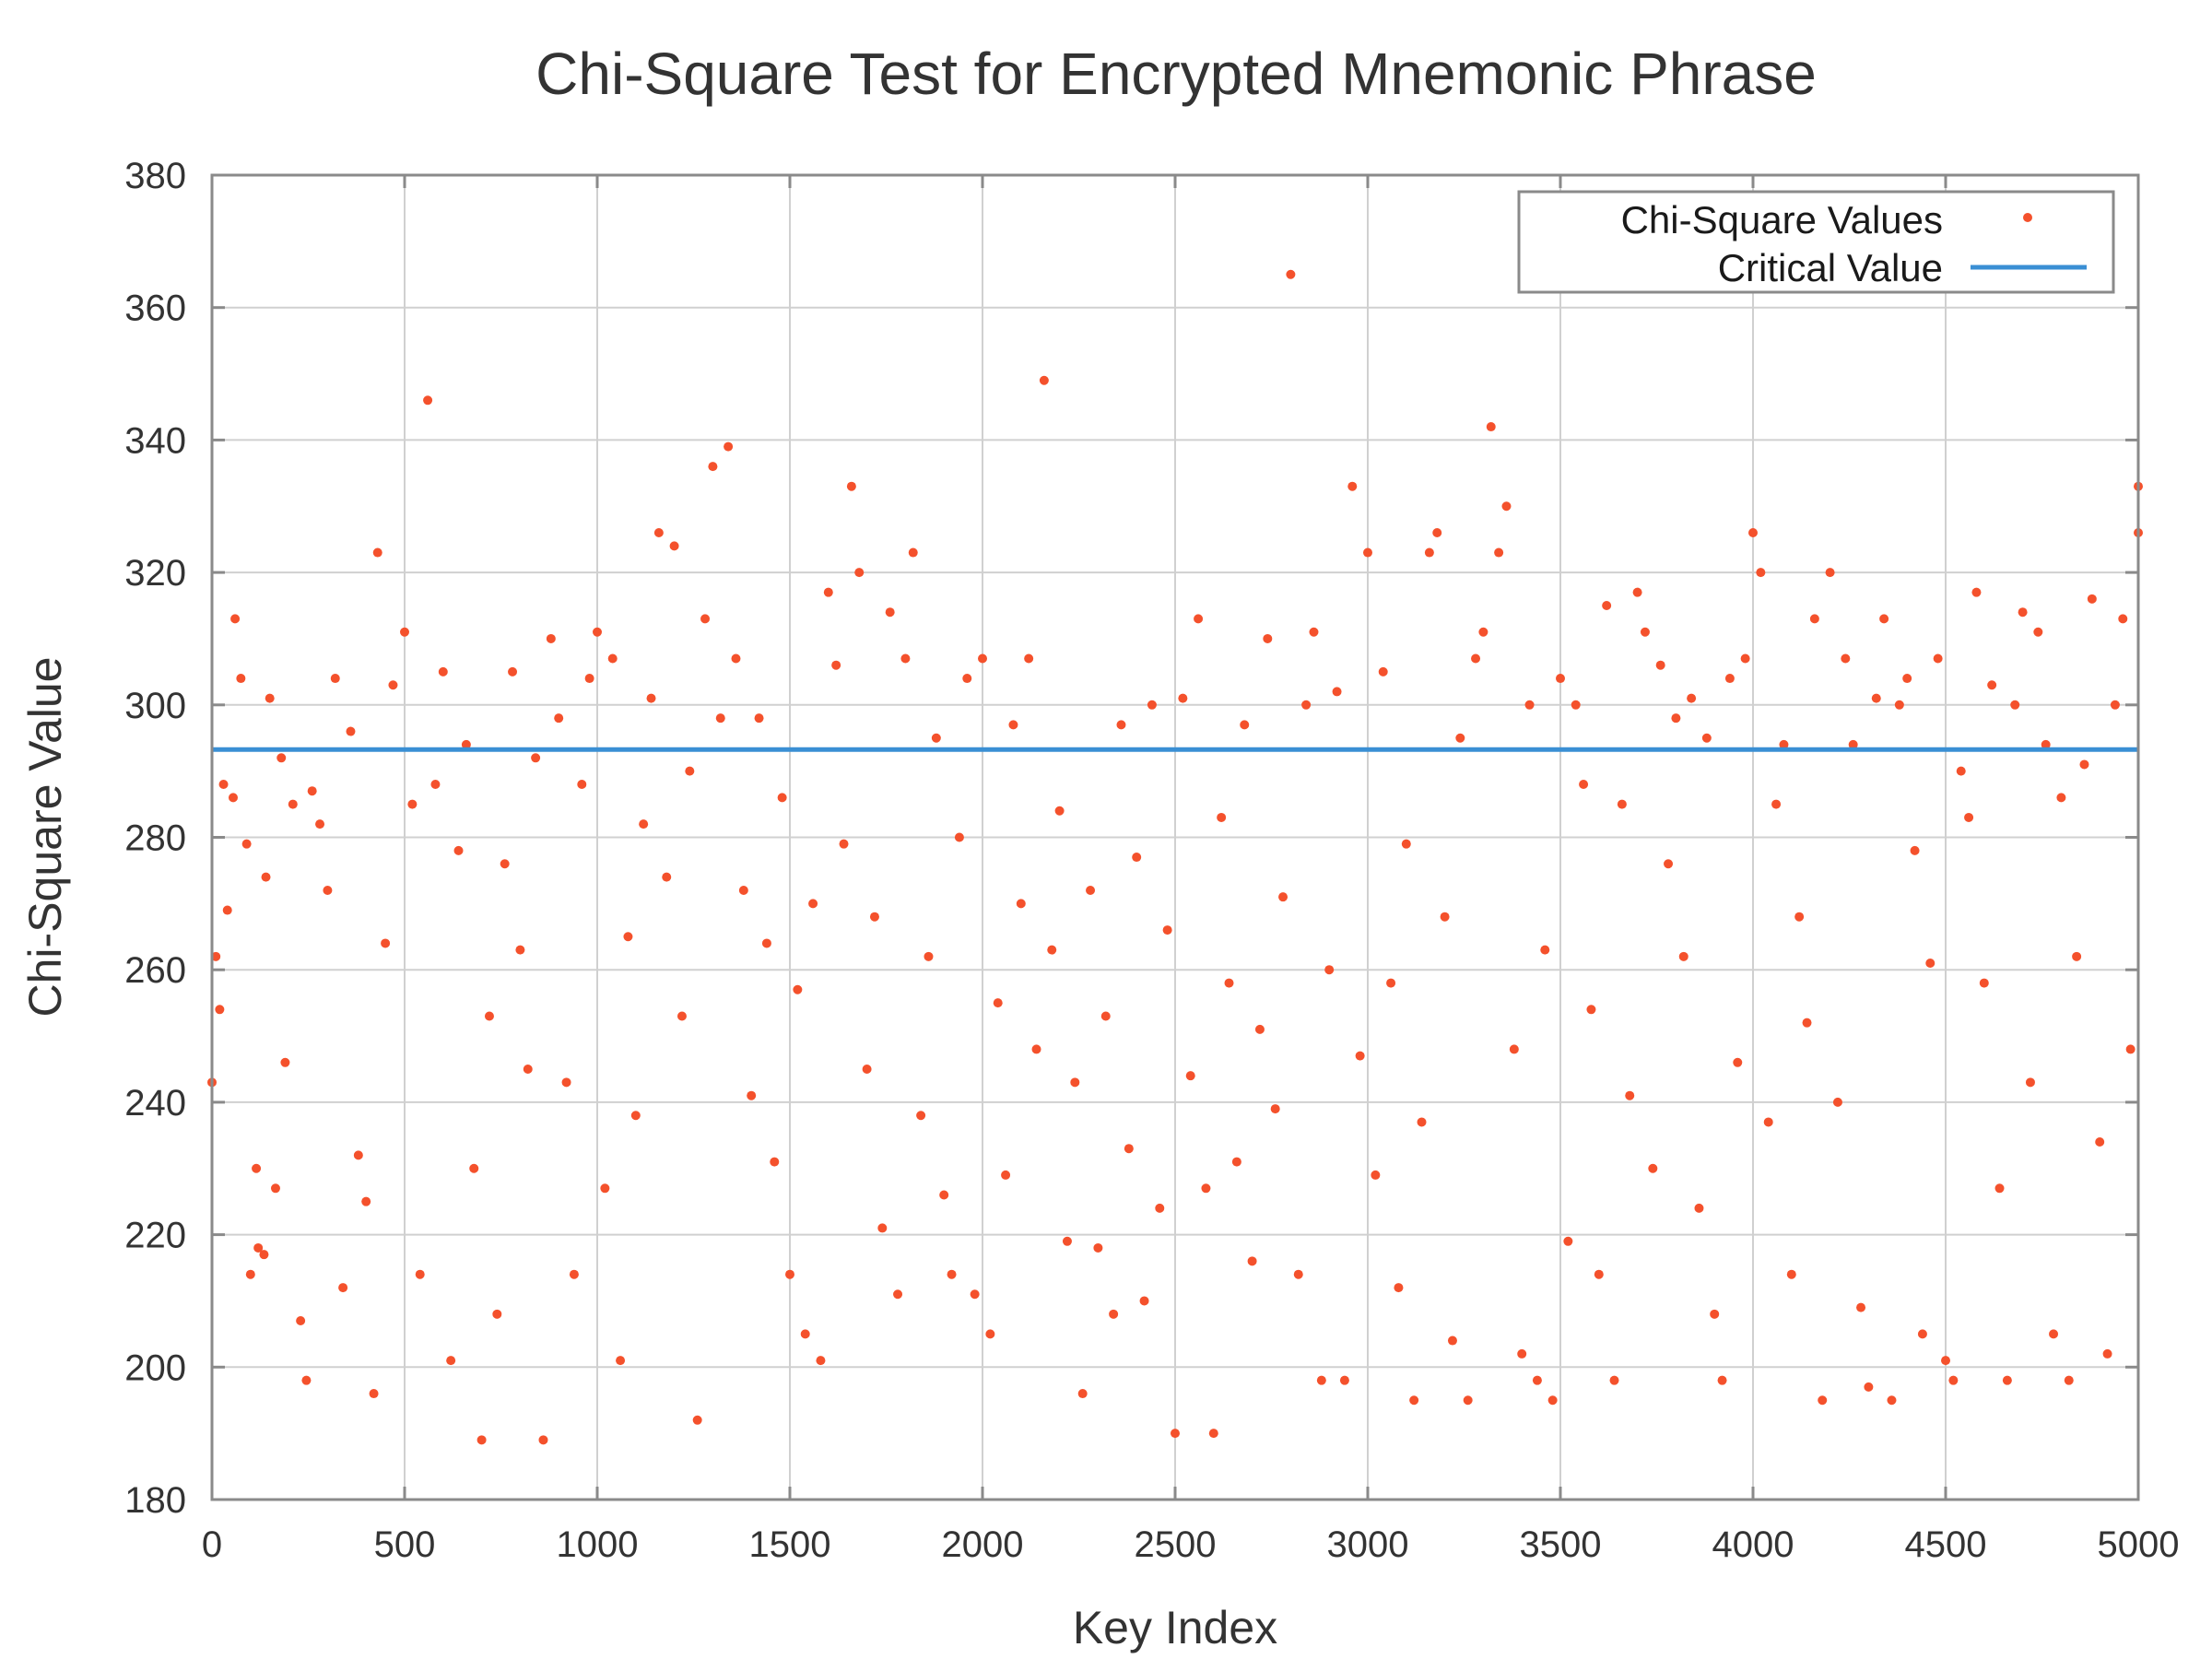  Describe the element at coordinates (155, 440) in the screenshot. I see `y-tick-label: 340` at that location.